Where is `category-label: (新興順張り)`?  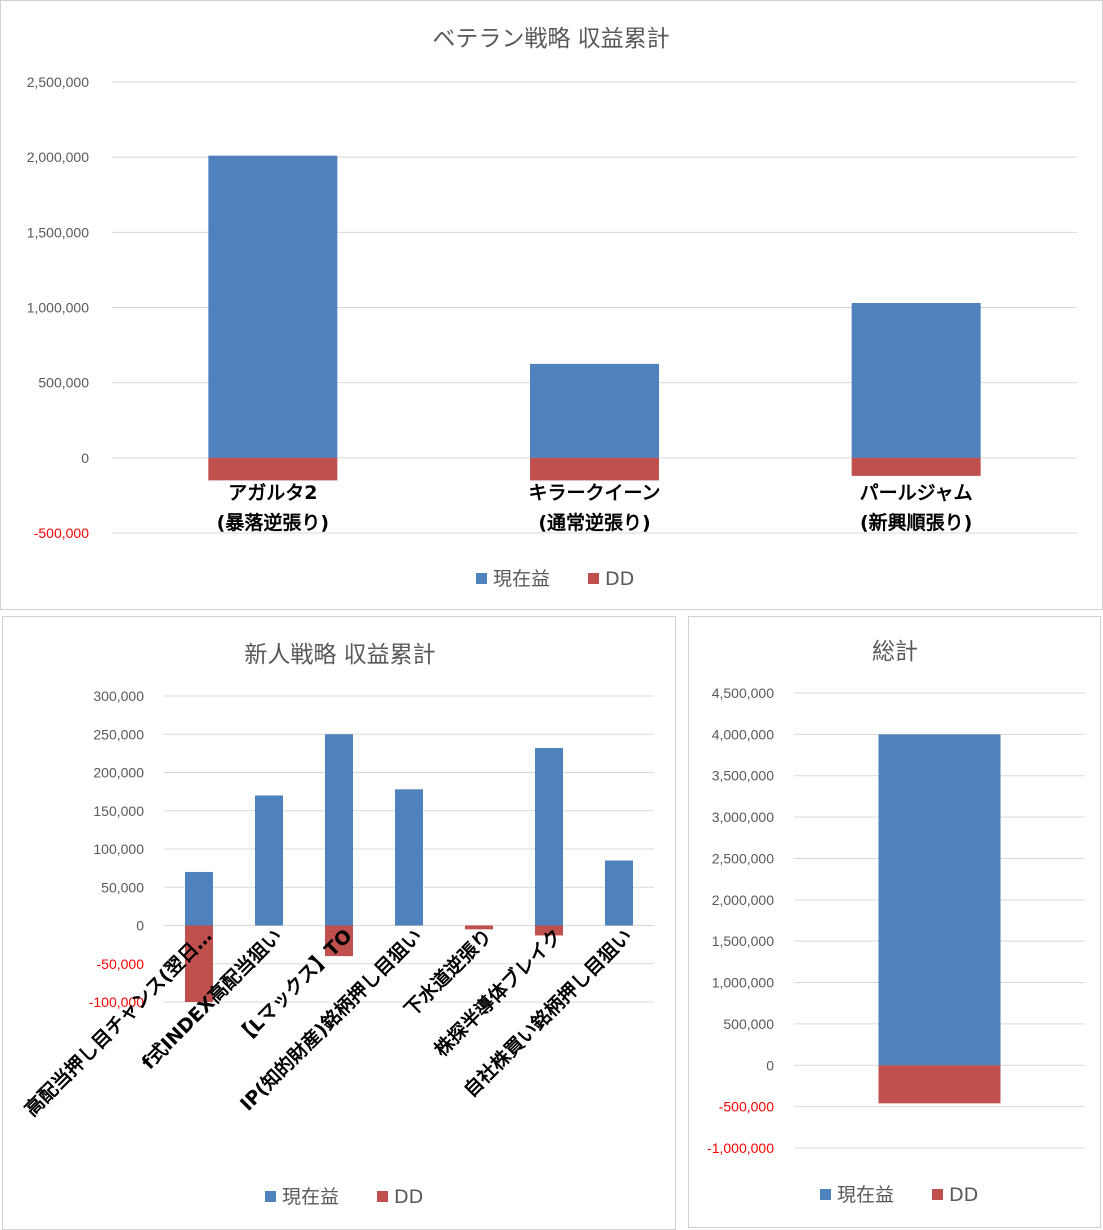
category-label: (新興順張り) is located at coordinates (916, 522).